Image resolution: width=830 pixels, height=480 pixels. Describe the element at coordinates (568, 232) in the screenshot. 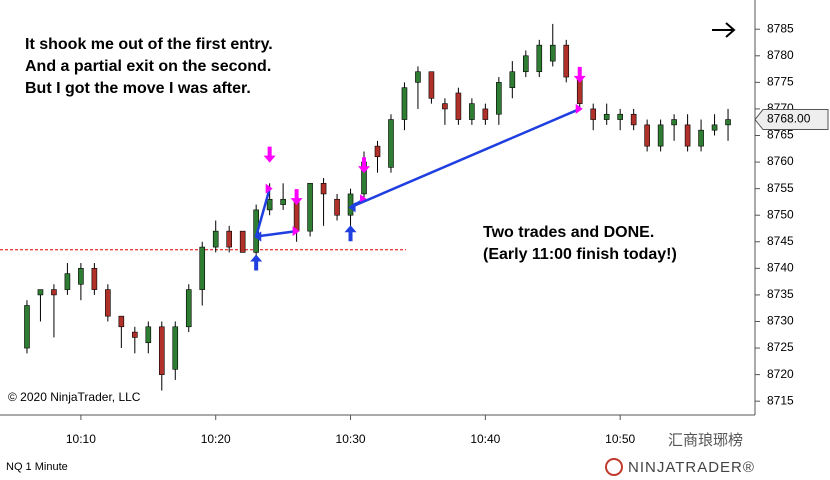

I see `annotation: Two trades and DONE.` at that location.